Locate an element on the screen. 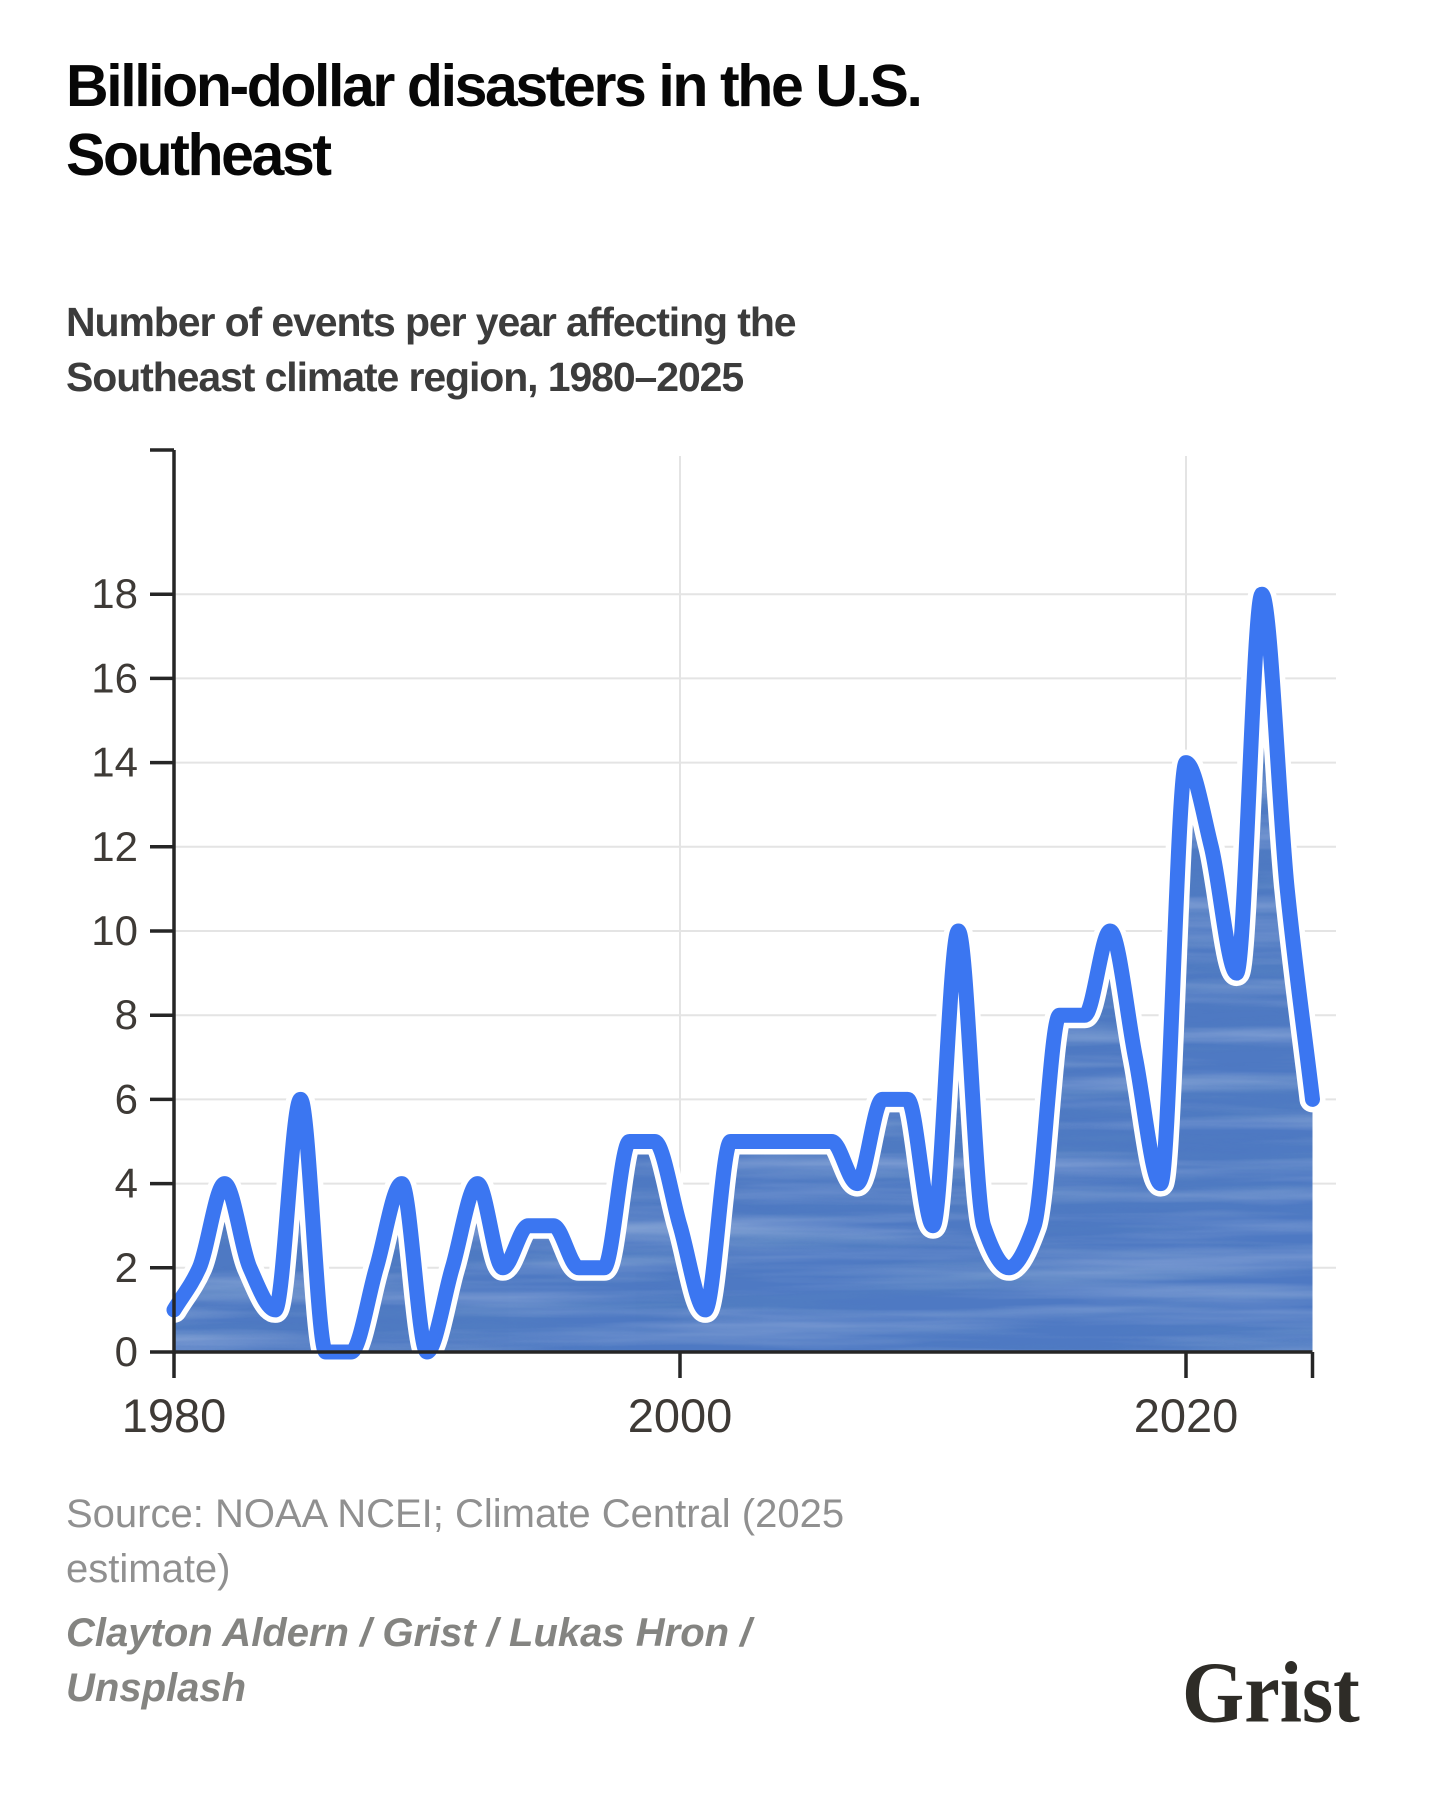 Image resolution: width=1440 pixels, height=1800 pixels. x-tick-label: 2020 is located at coordinates (1186, 1415).